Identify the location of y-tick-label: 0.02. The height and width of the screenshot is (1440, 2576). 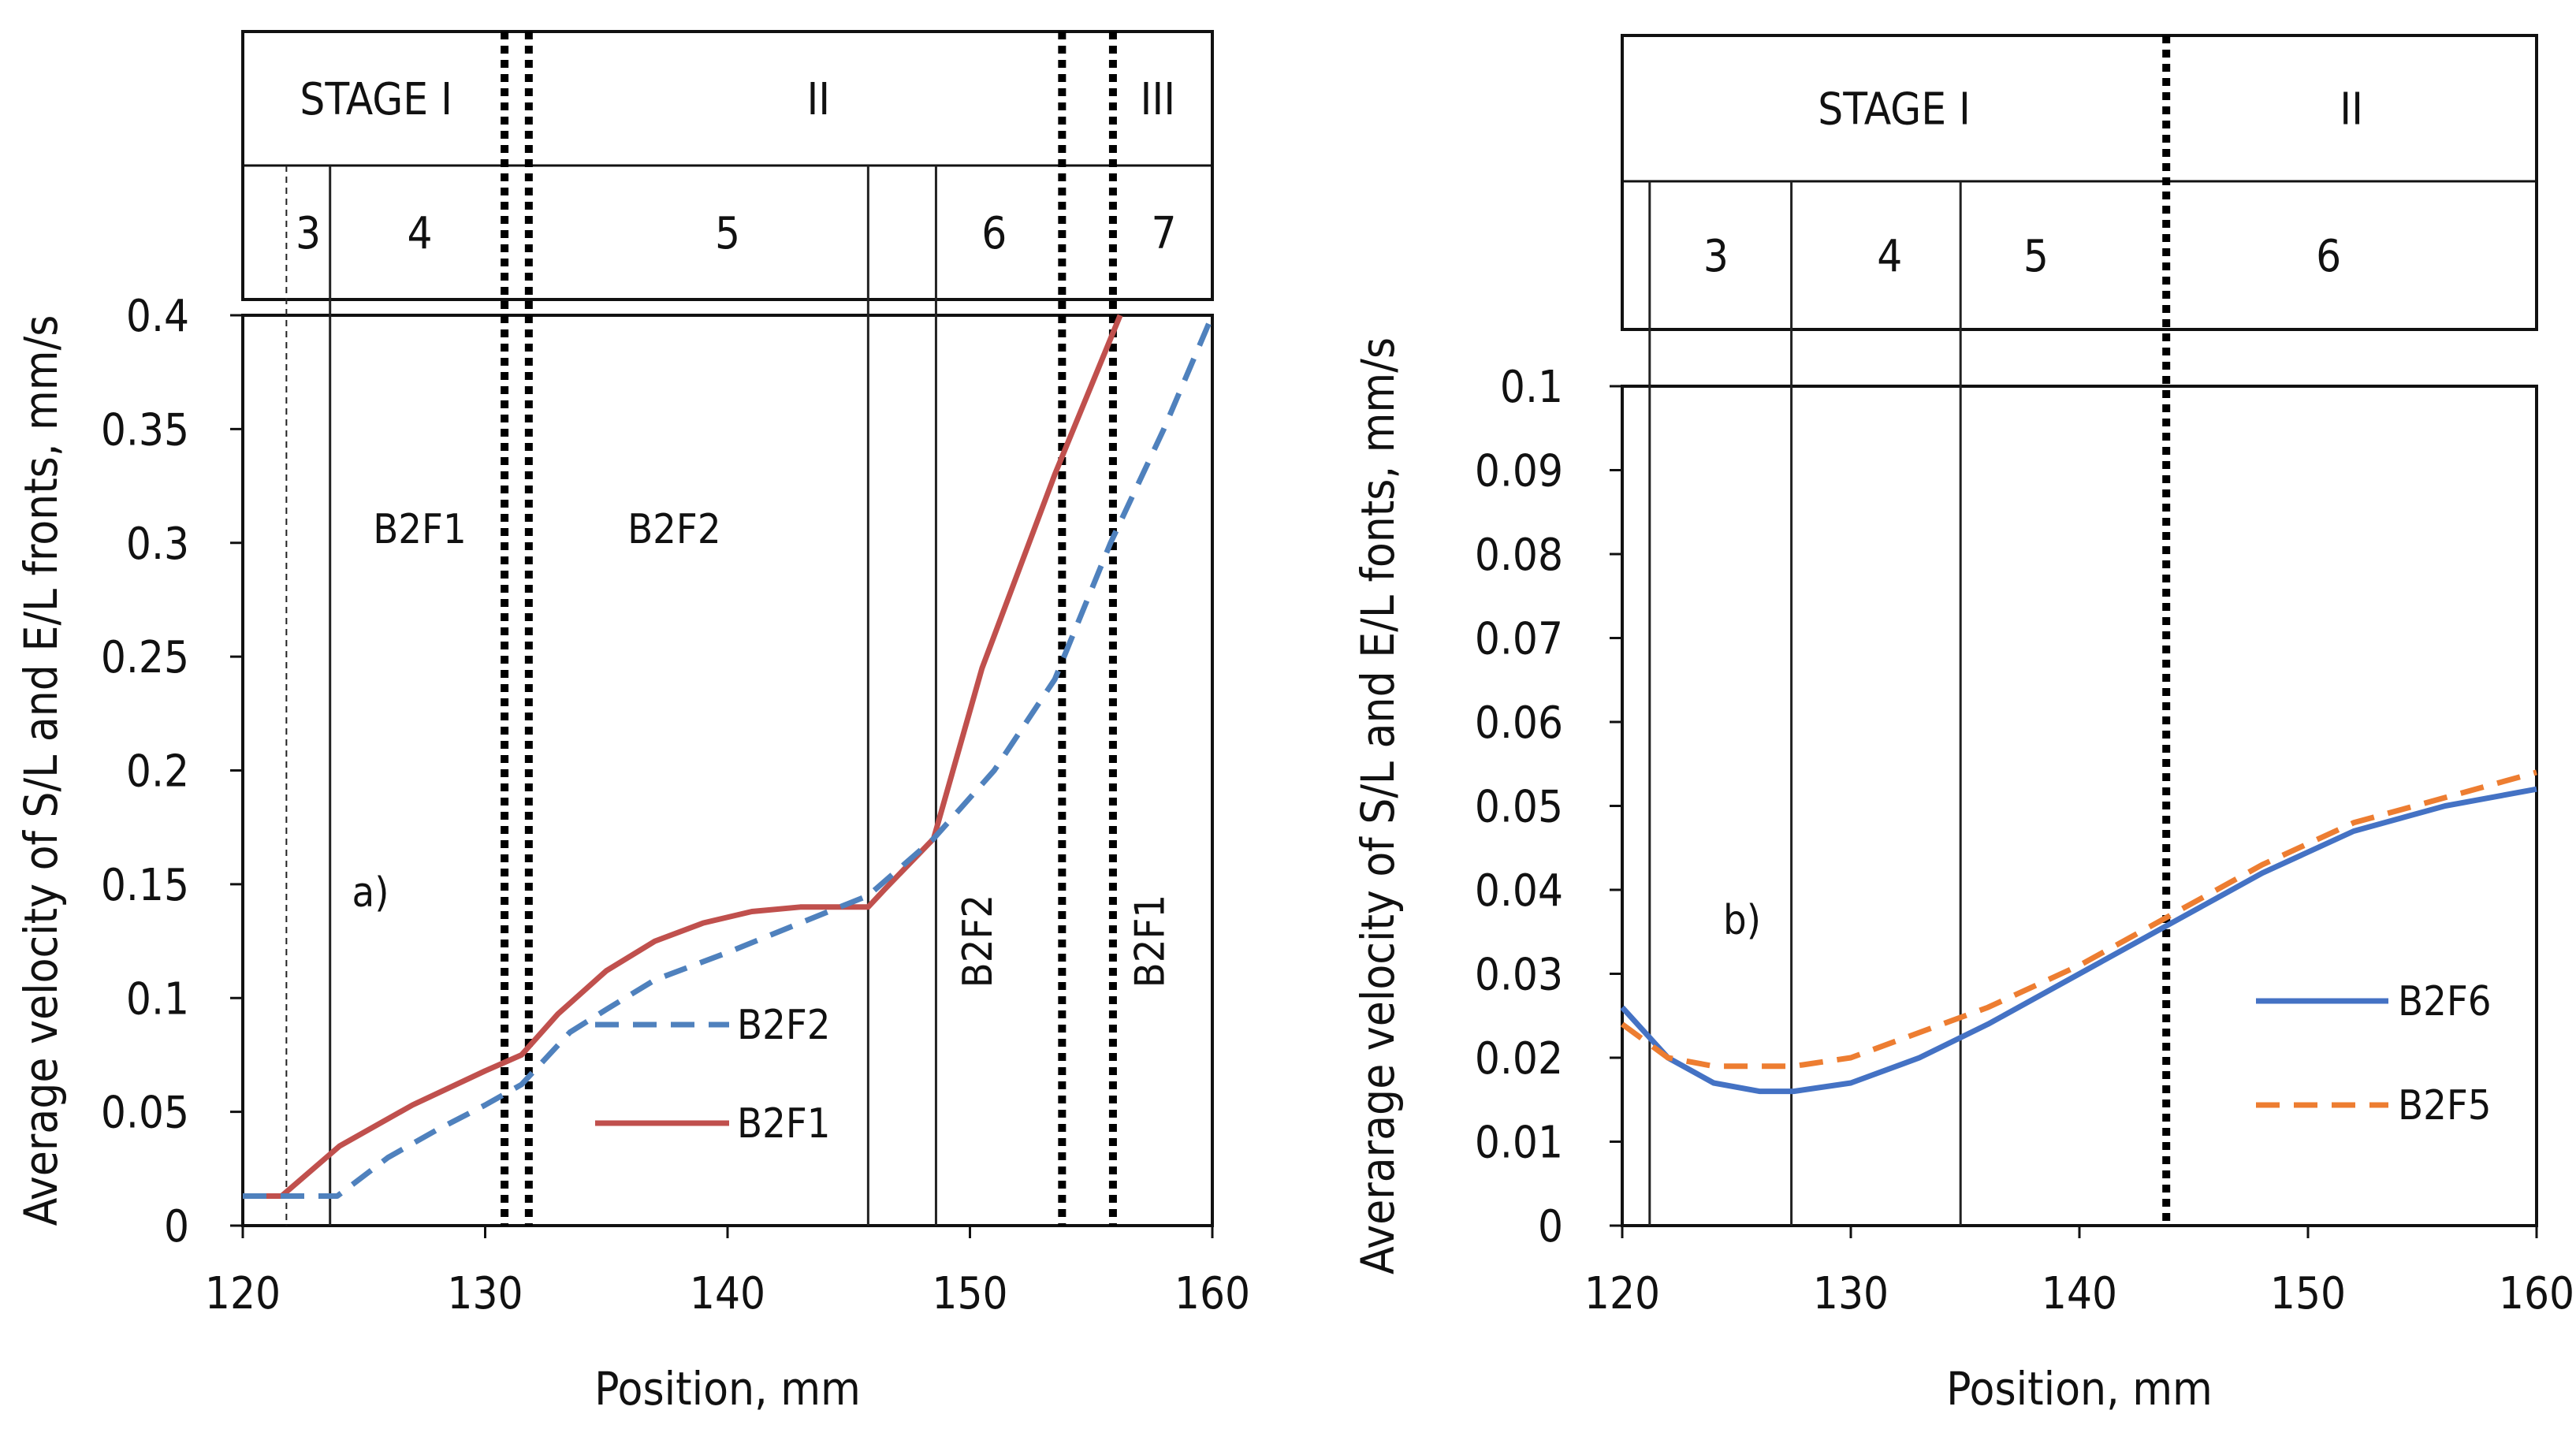
(1519, 1059).